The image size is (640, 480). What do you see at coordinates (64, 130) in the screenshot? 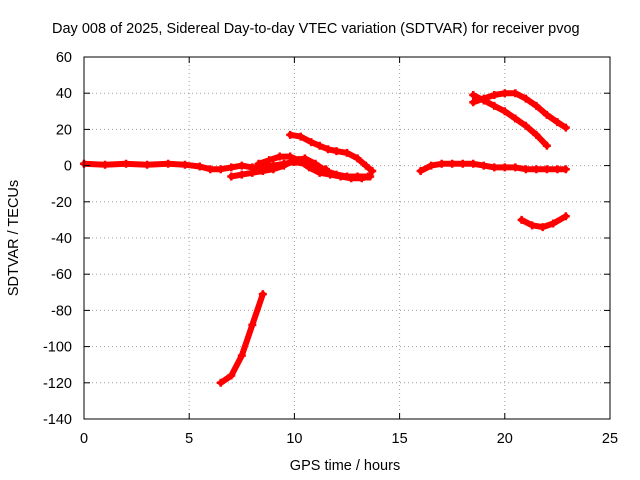
I see `y-tick-label: 20` at bounding box center [64, 130].